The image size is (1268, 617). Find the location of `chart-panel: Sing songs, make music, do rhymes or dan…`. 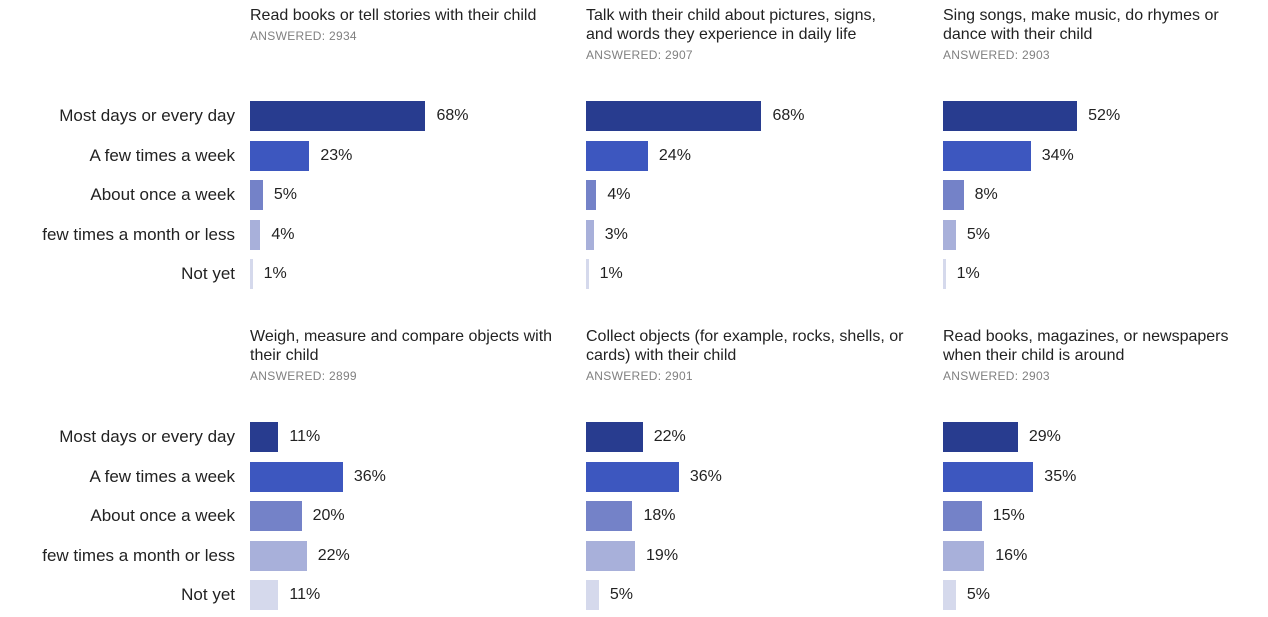

chart-panel: Sing songs, make music, do rhymes or dan… is located at coordinates (1105, 151).